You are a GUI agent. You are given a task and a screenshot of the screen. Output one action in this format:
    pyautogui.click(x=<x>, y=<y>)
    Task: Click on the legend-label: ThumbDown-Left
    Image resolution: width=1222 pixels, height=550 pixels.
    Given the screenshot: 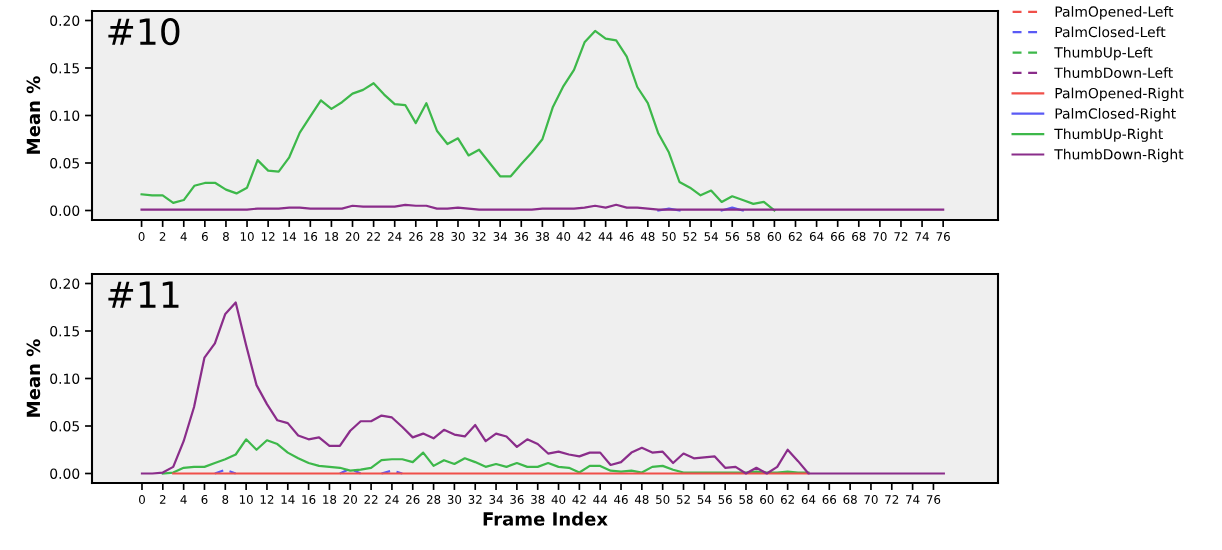 What is the action you would take?
    pyautogui.click(x=1113, y=73)
    